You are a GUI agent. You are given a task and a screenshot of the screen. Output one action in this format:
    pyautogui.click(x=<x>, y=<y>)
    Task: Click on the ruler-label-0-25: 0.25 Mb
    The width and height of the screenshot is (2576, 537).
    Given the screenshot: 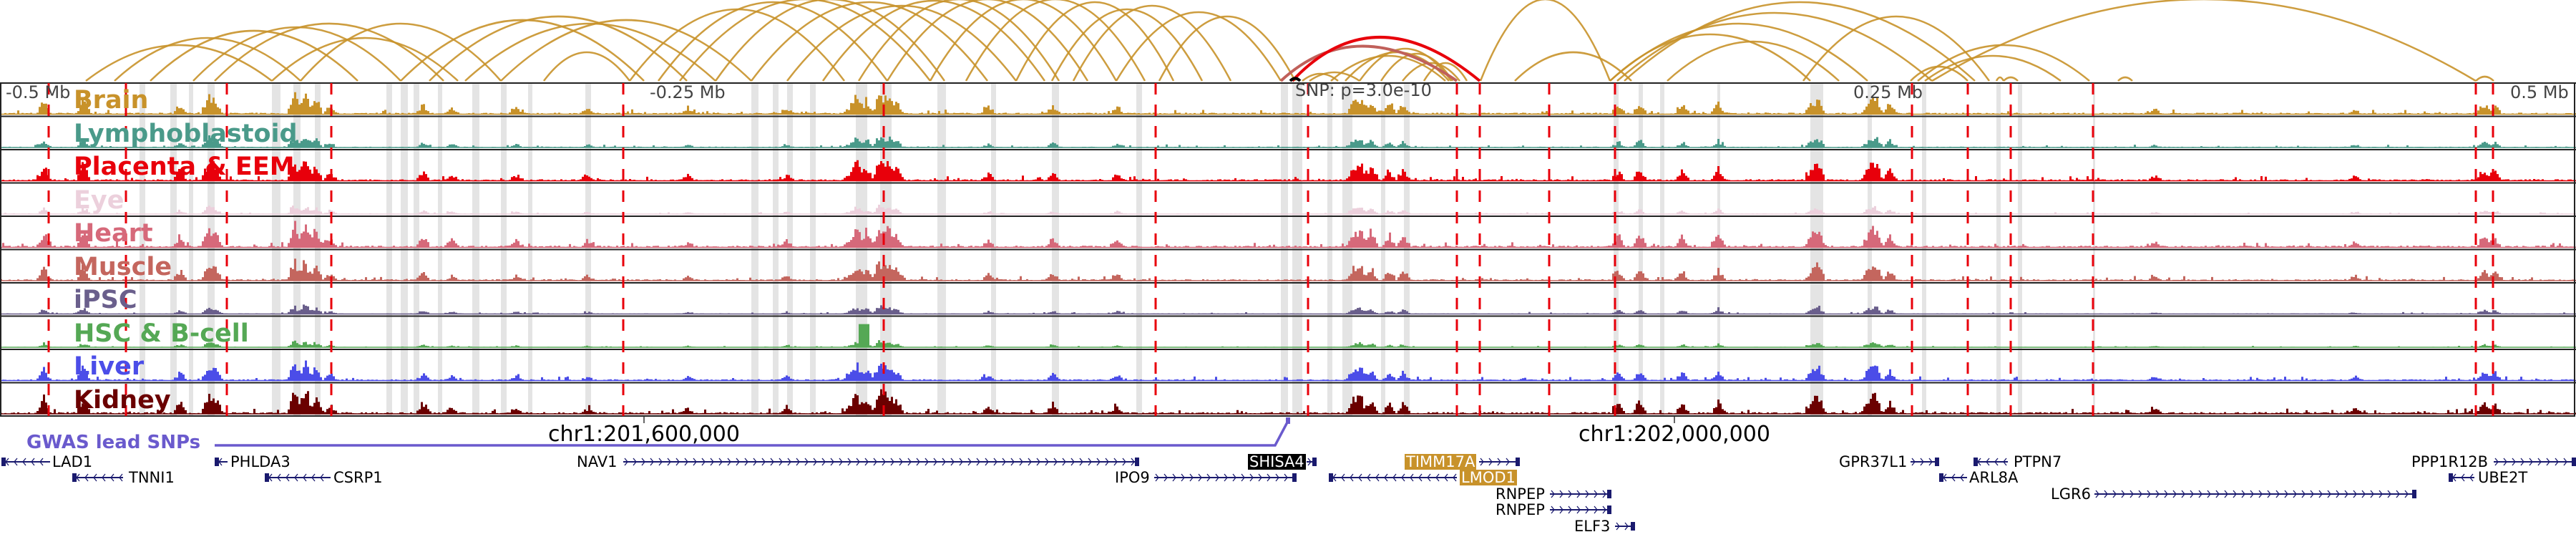 What is the action you would take?
    pyautogui.click(x=1888, y=92)
    